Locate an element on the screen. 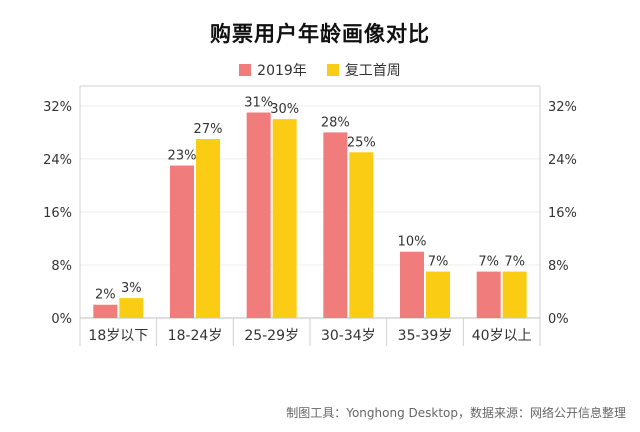  y-tick-label-left: 32% is located at coordinates (57, 107).